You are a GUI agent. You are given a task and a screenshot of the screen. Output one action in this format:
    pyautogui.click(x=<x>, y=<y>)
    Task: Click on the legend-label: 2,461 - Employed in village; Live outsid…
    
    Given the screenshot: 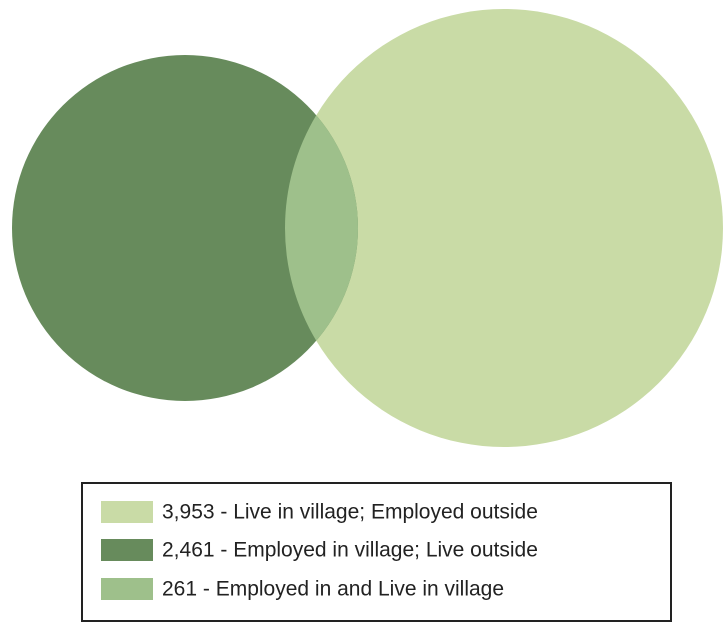 What is the action you would take?
    pyautogui.click(x=350, y=550)
    